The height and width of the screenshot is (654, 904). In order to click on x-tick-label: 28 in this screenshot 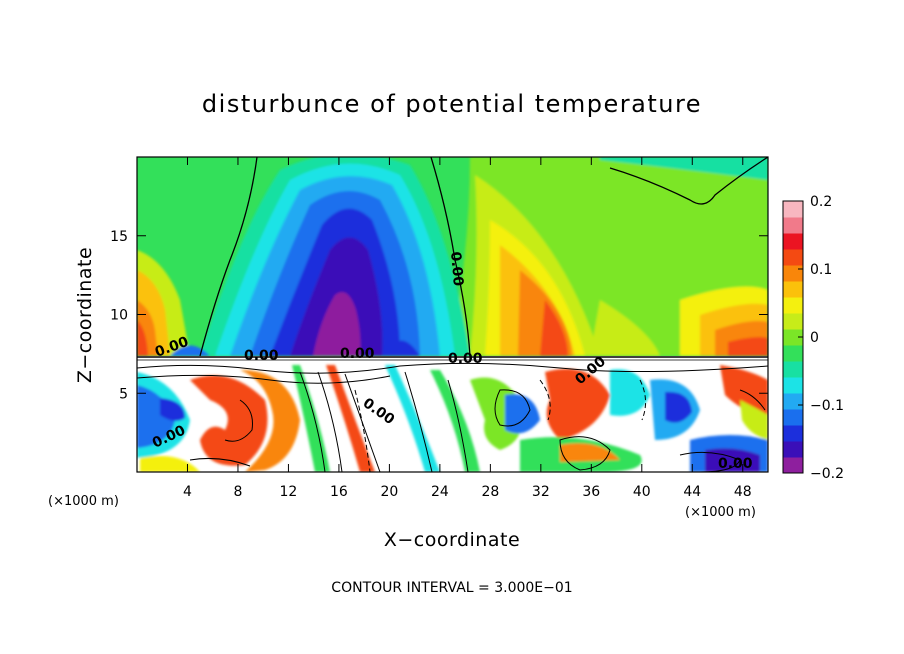, I will do `click(490, 492)`.